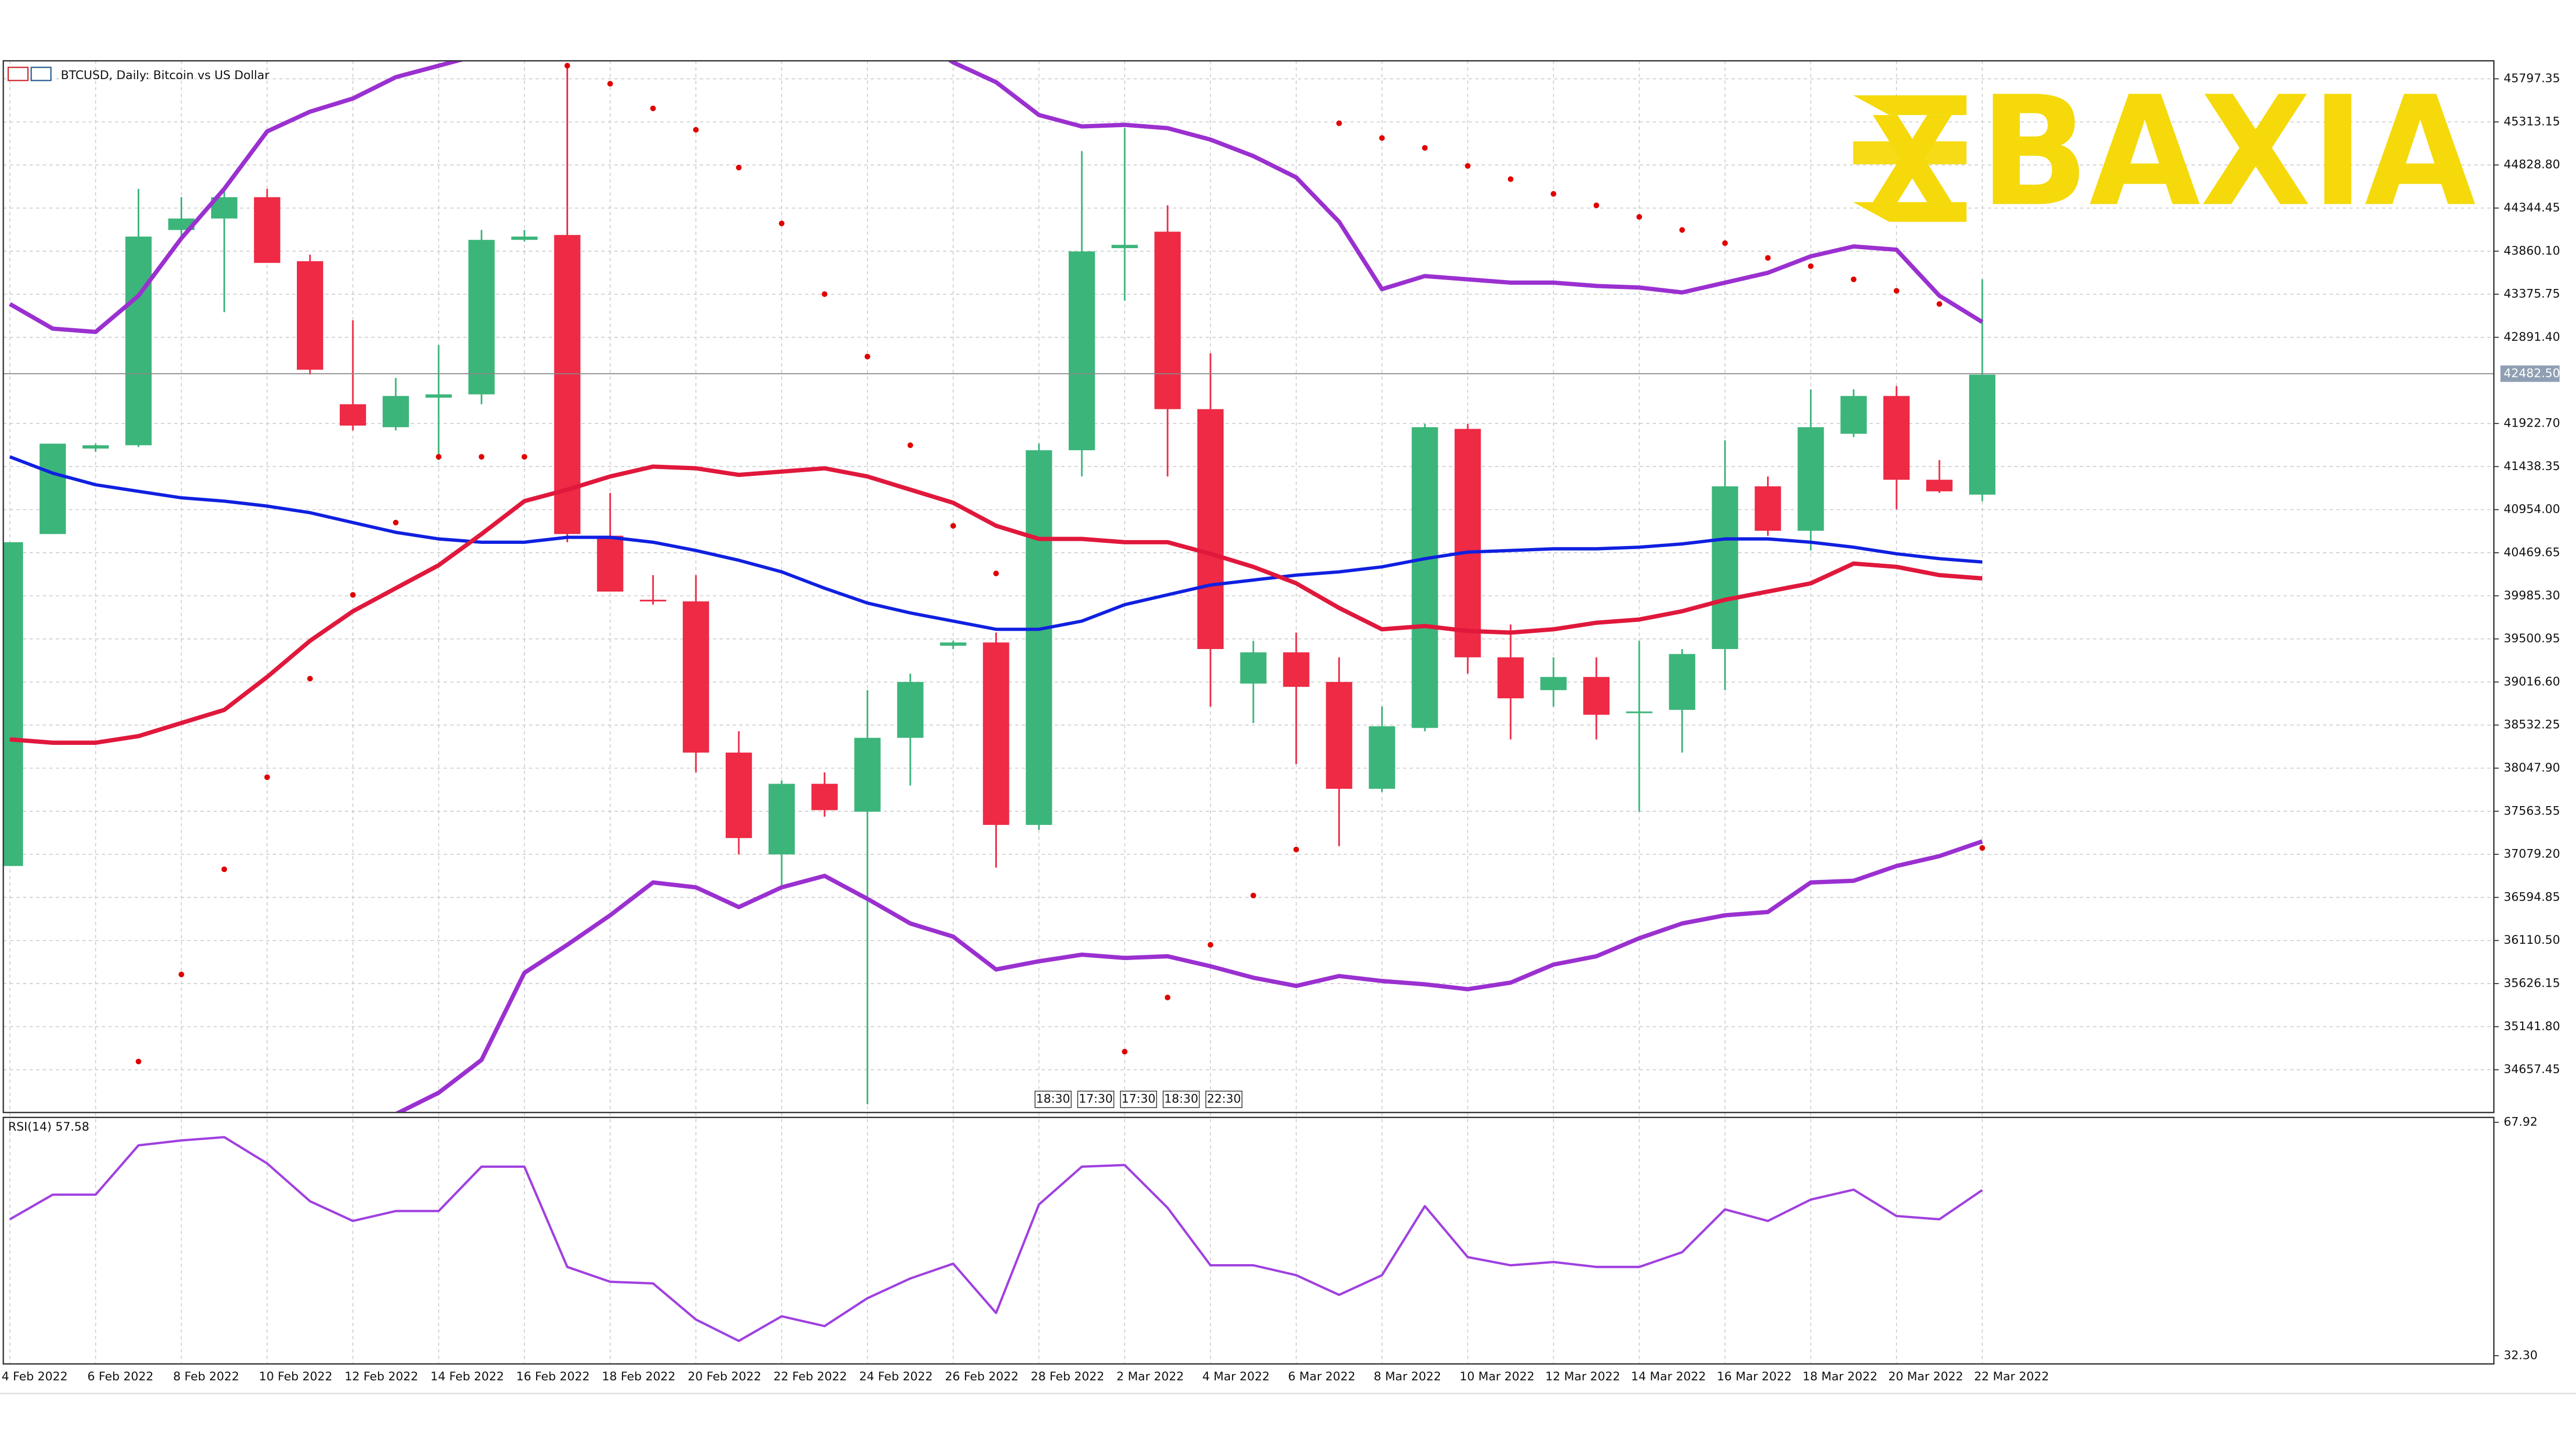 This screenshot has width=2576, height=1451. I want to click on y-tick-label: 39016.60, so click(2532, 682).